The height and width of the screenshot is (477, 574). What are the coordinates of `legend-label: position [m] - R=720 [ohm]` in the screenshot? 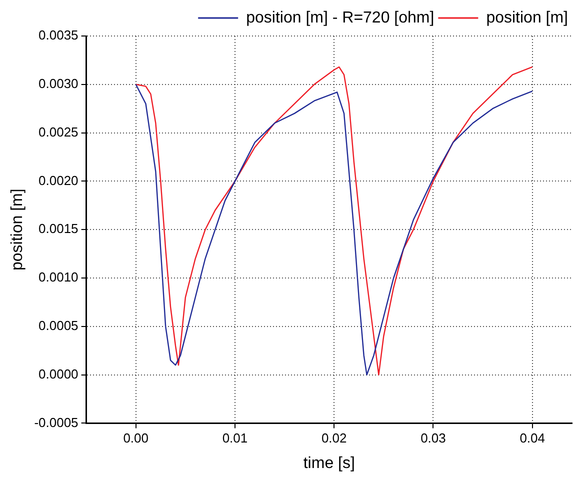 It's located at (340, 17).